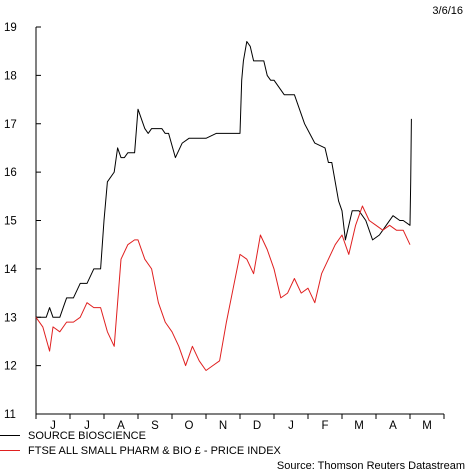 Image resolution: width=475 pixels, height=476 pixels. I want to click on y-tick-label: 15, so click(10, 222).